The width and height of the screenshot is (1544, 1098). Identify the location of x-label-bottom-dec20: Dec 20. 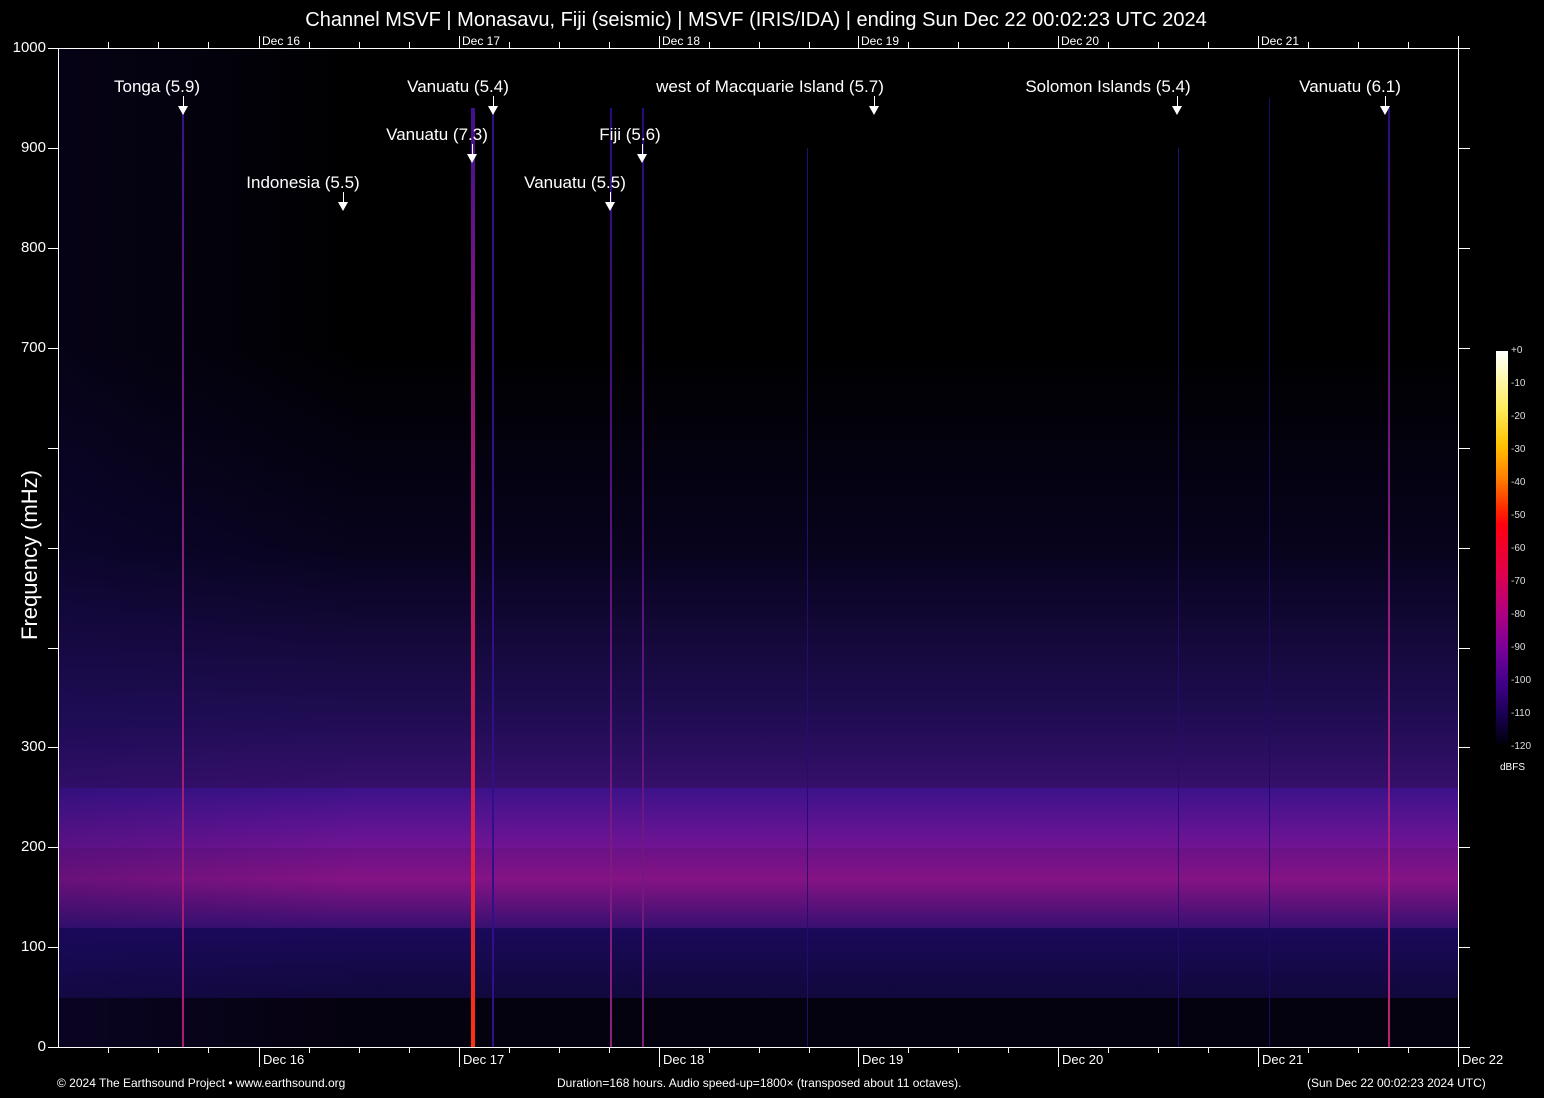
(1083, 1059).